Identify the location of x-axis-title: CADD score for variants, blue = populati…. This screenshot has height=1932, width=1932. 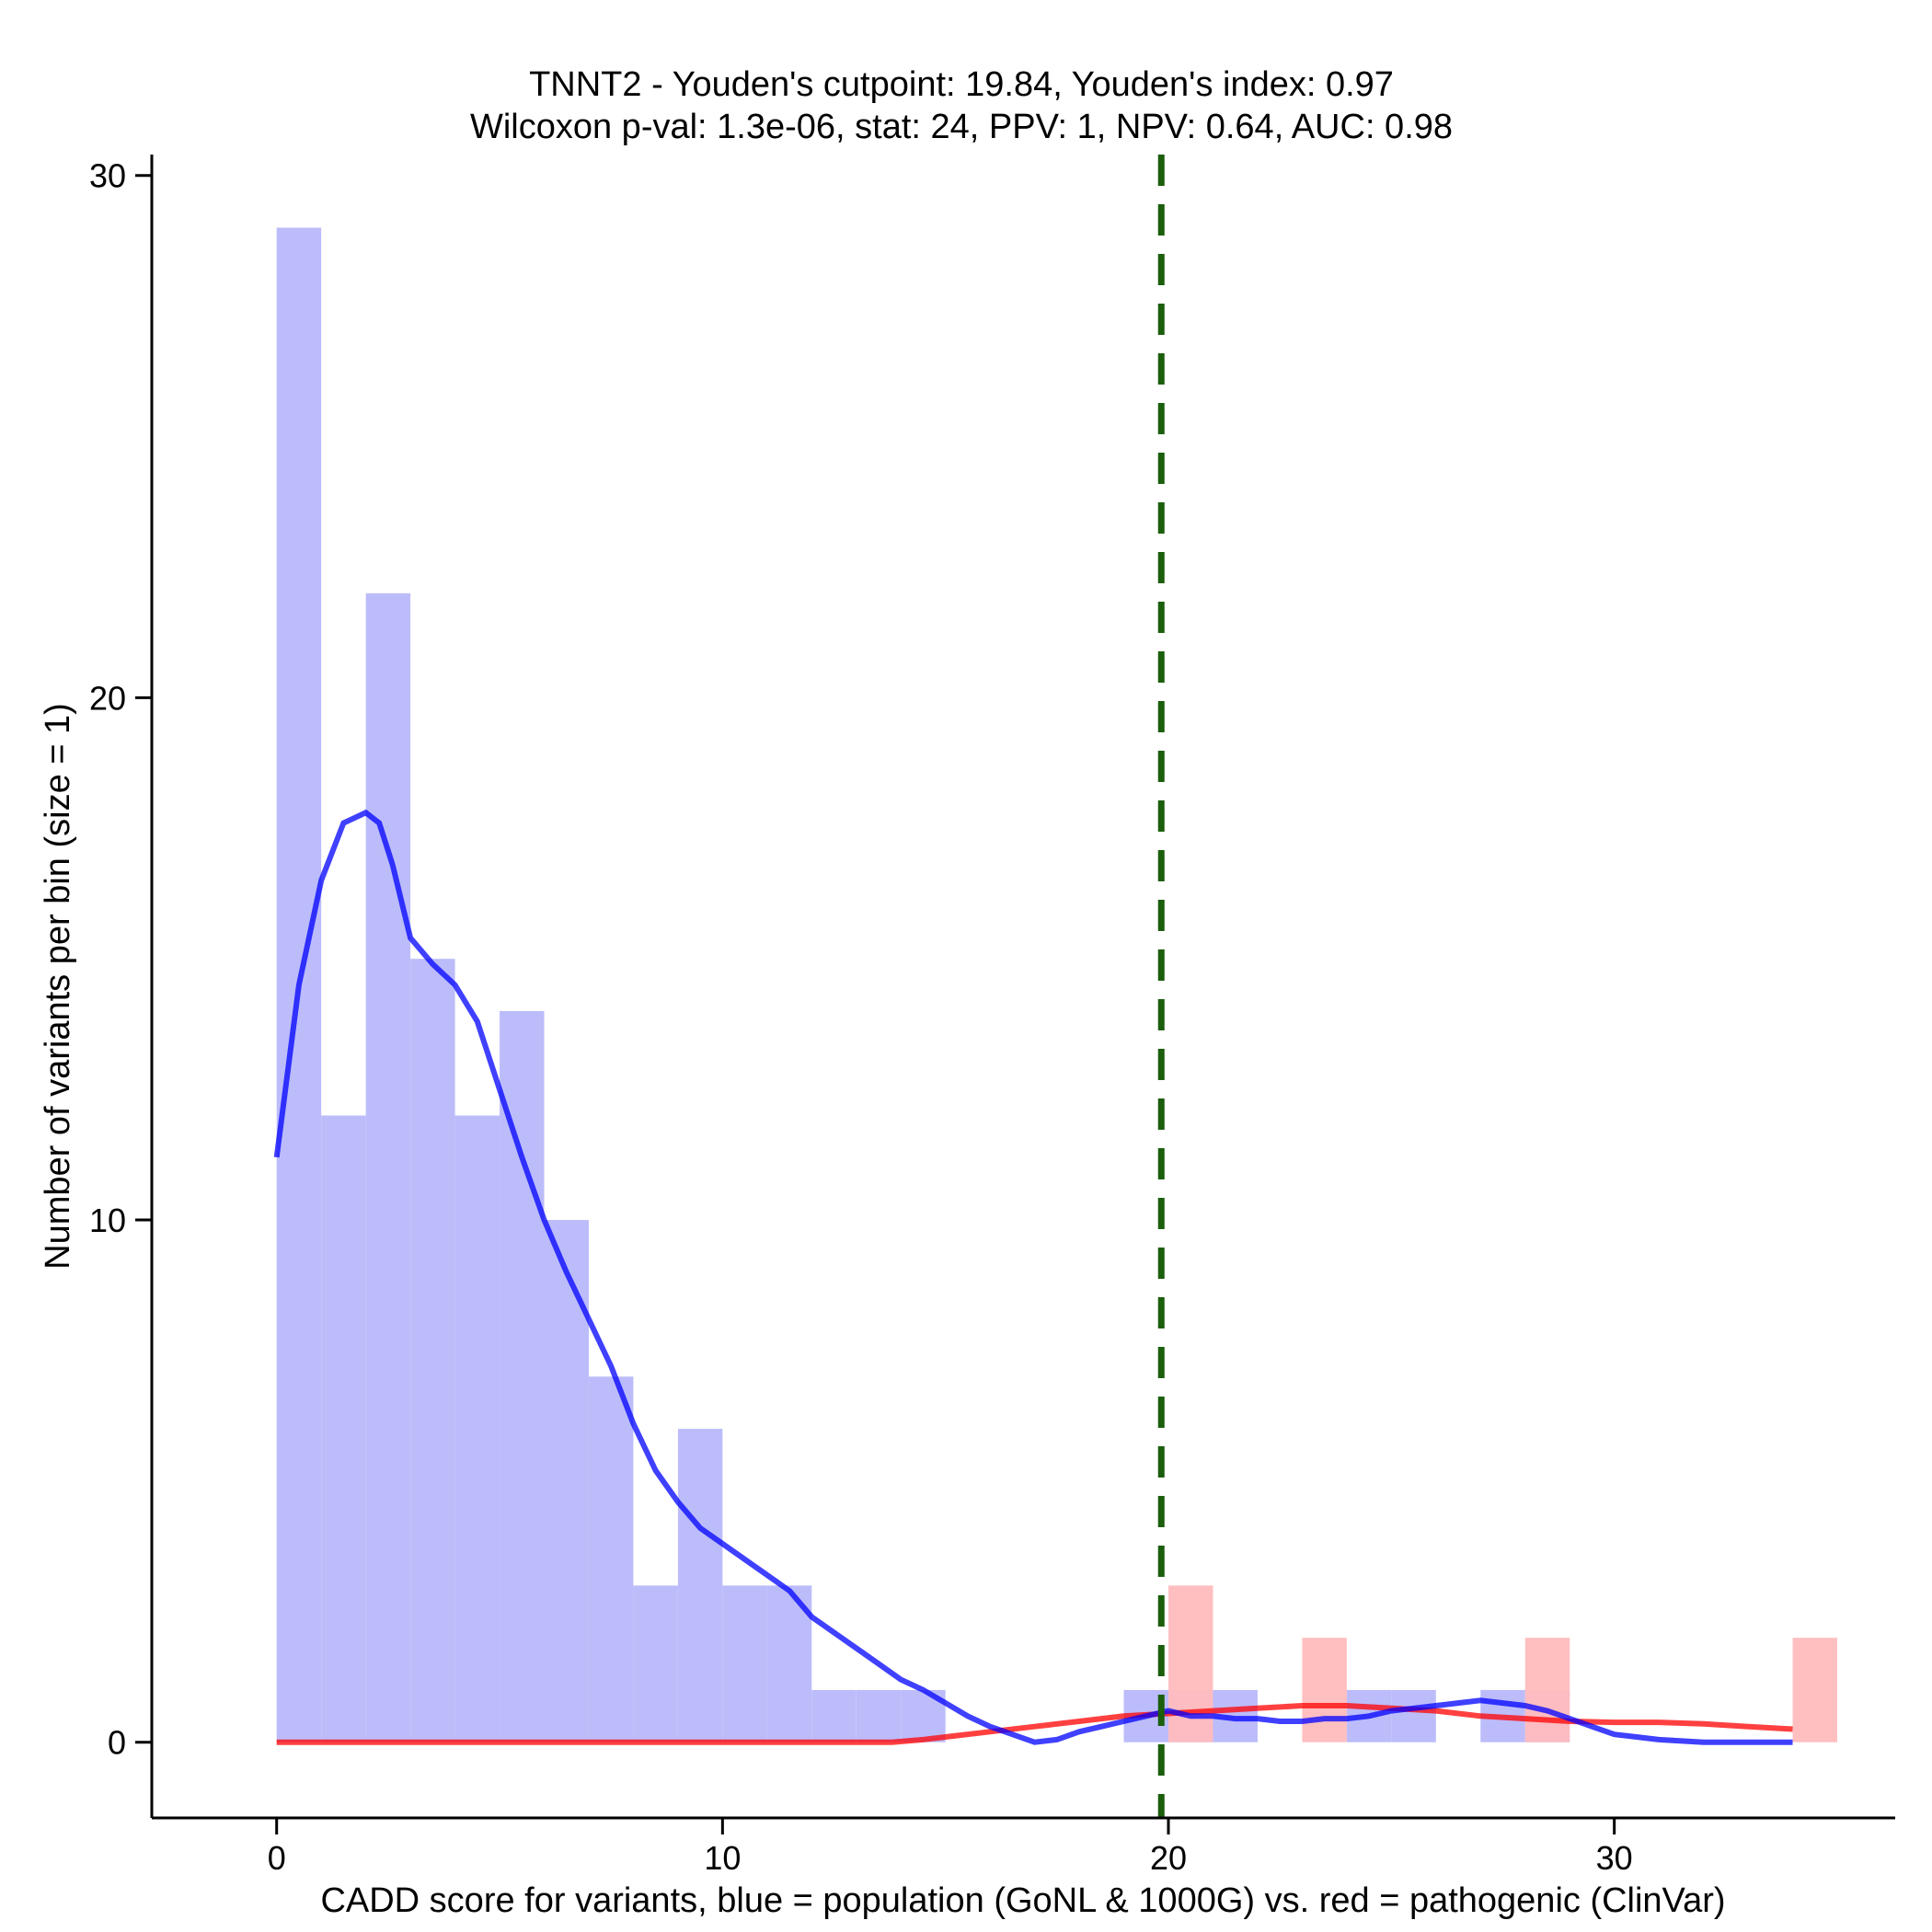
(1022, 1901).